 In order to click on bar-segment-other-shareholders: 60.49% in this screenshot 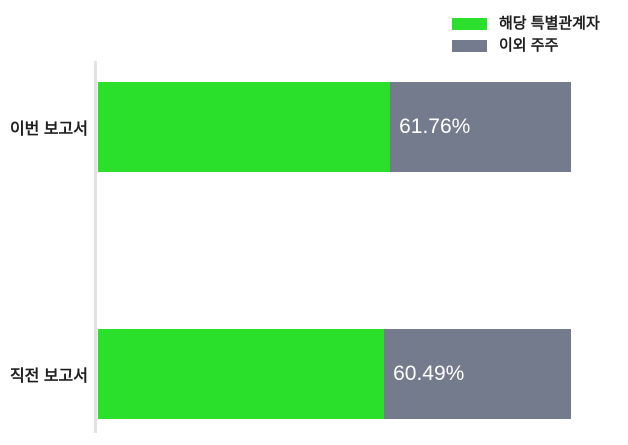, I will do `click(477, 374)`.